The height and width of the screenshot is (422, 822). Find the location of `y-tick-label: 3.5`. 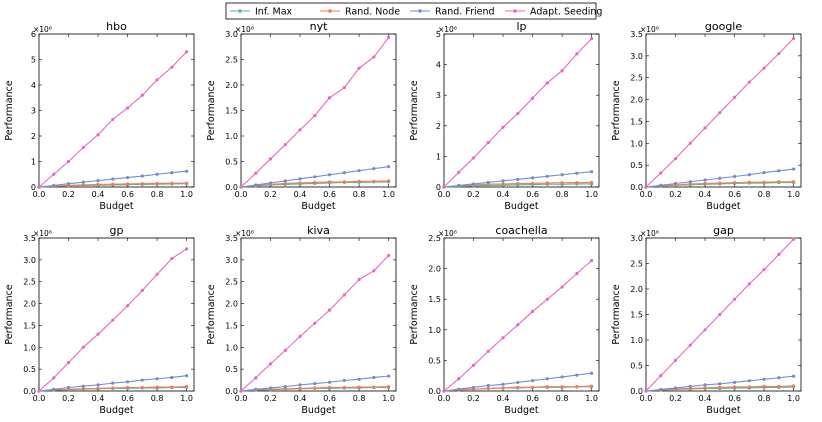

y-tick-label: 3.5 is located at coordinates (29, 238).